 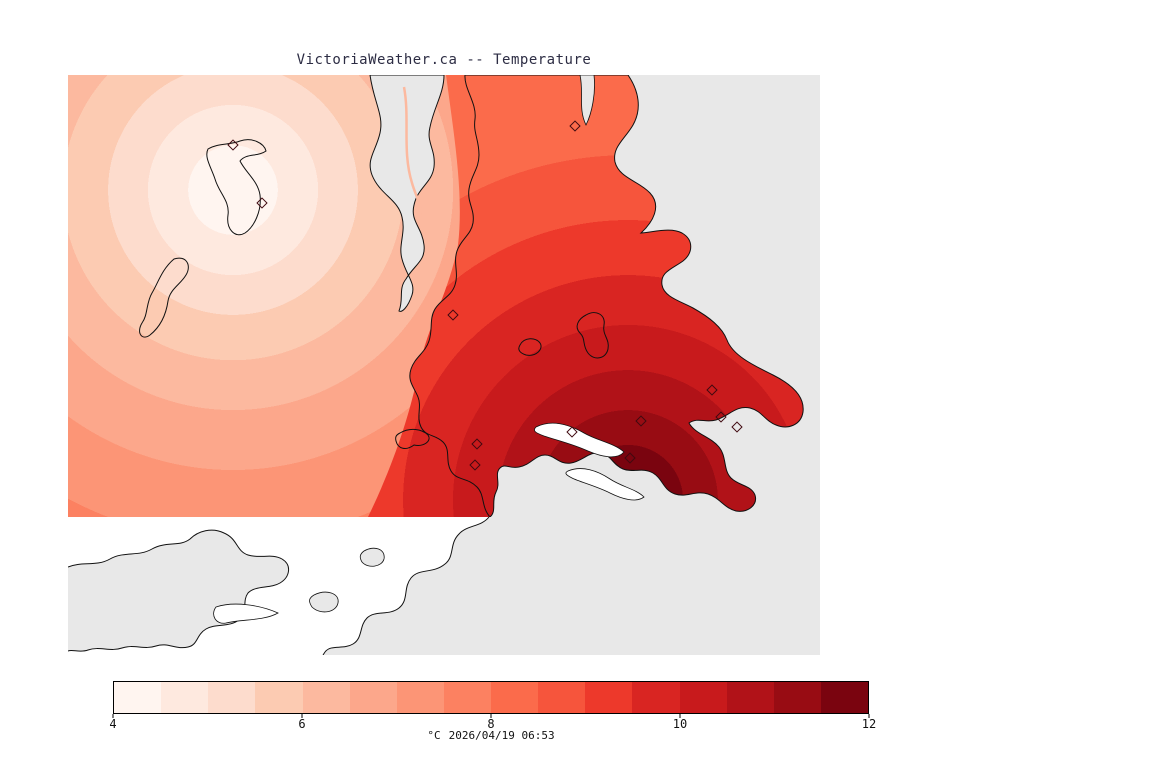 I want to click on colorbar, so click(x=491, y=697).